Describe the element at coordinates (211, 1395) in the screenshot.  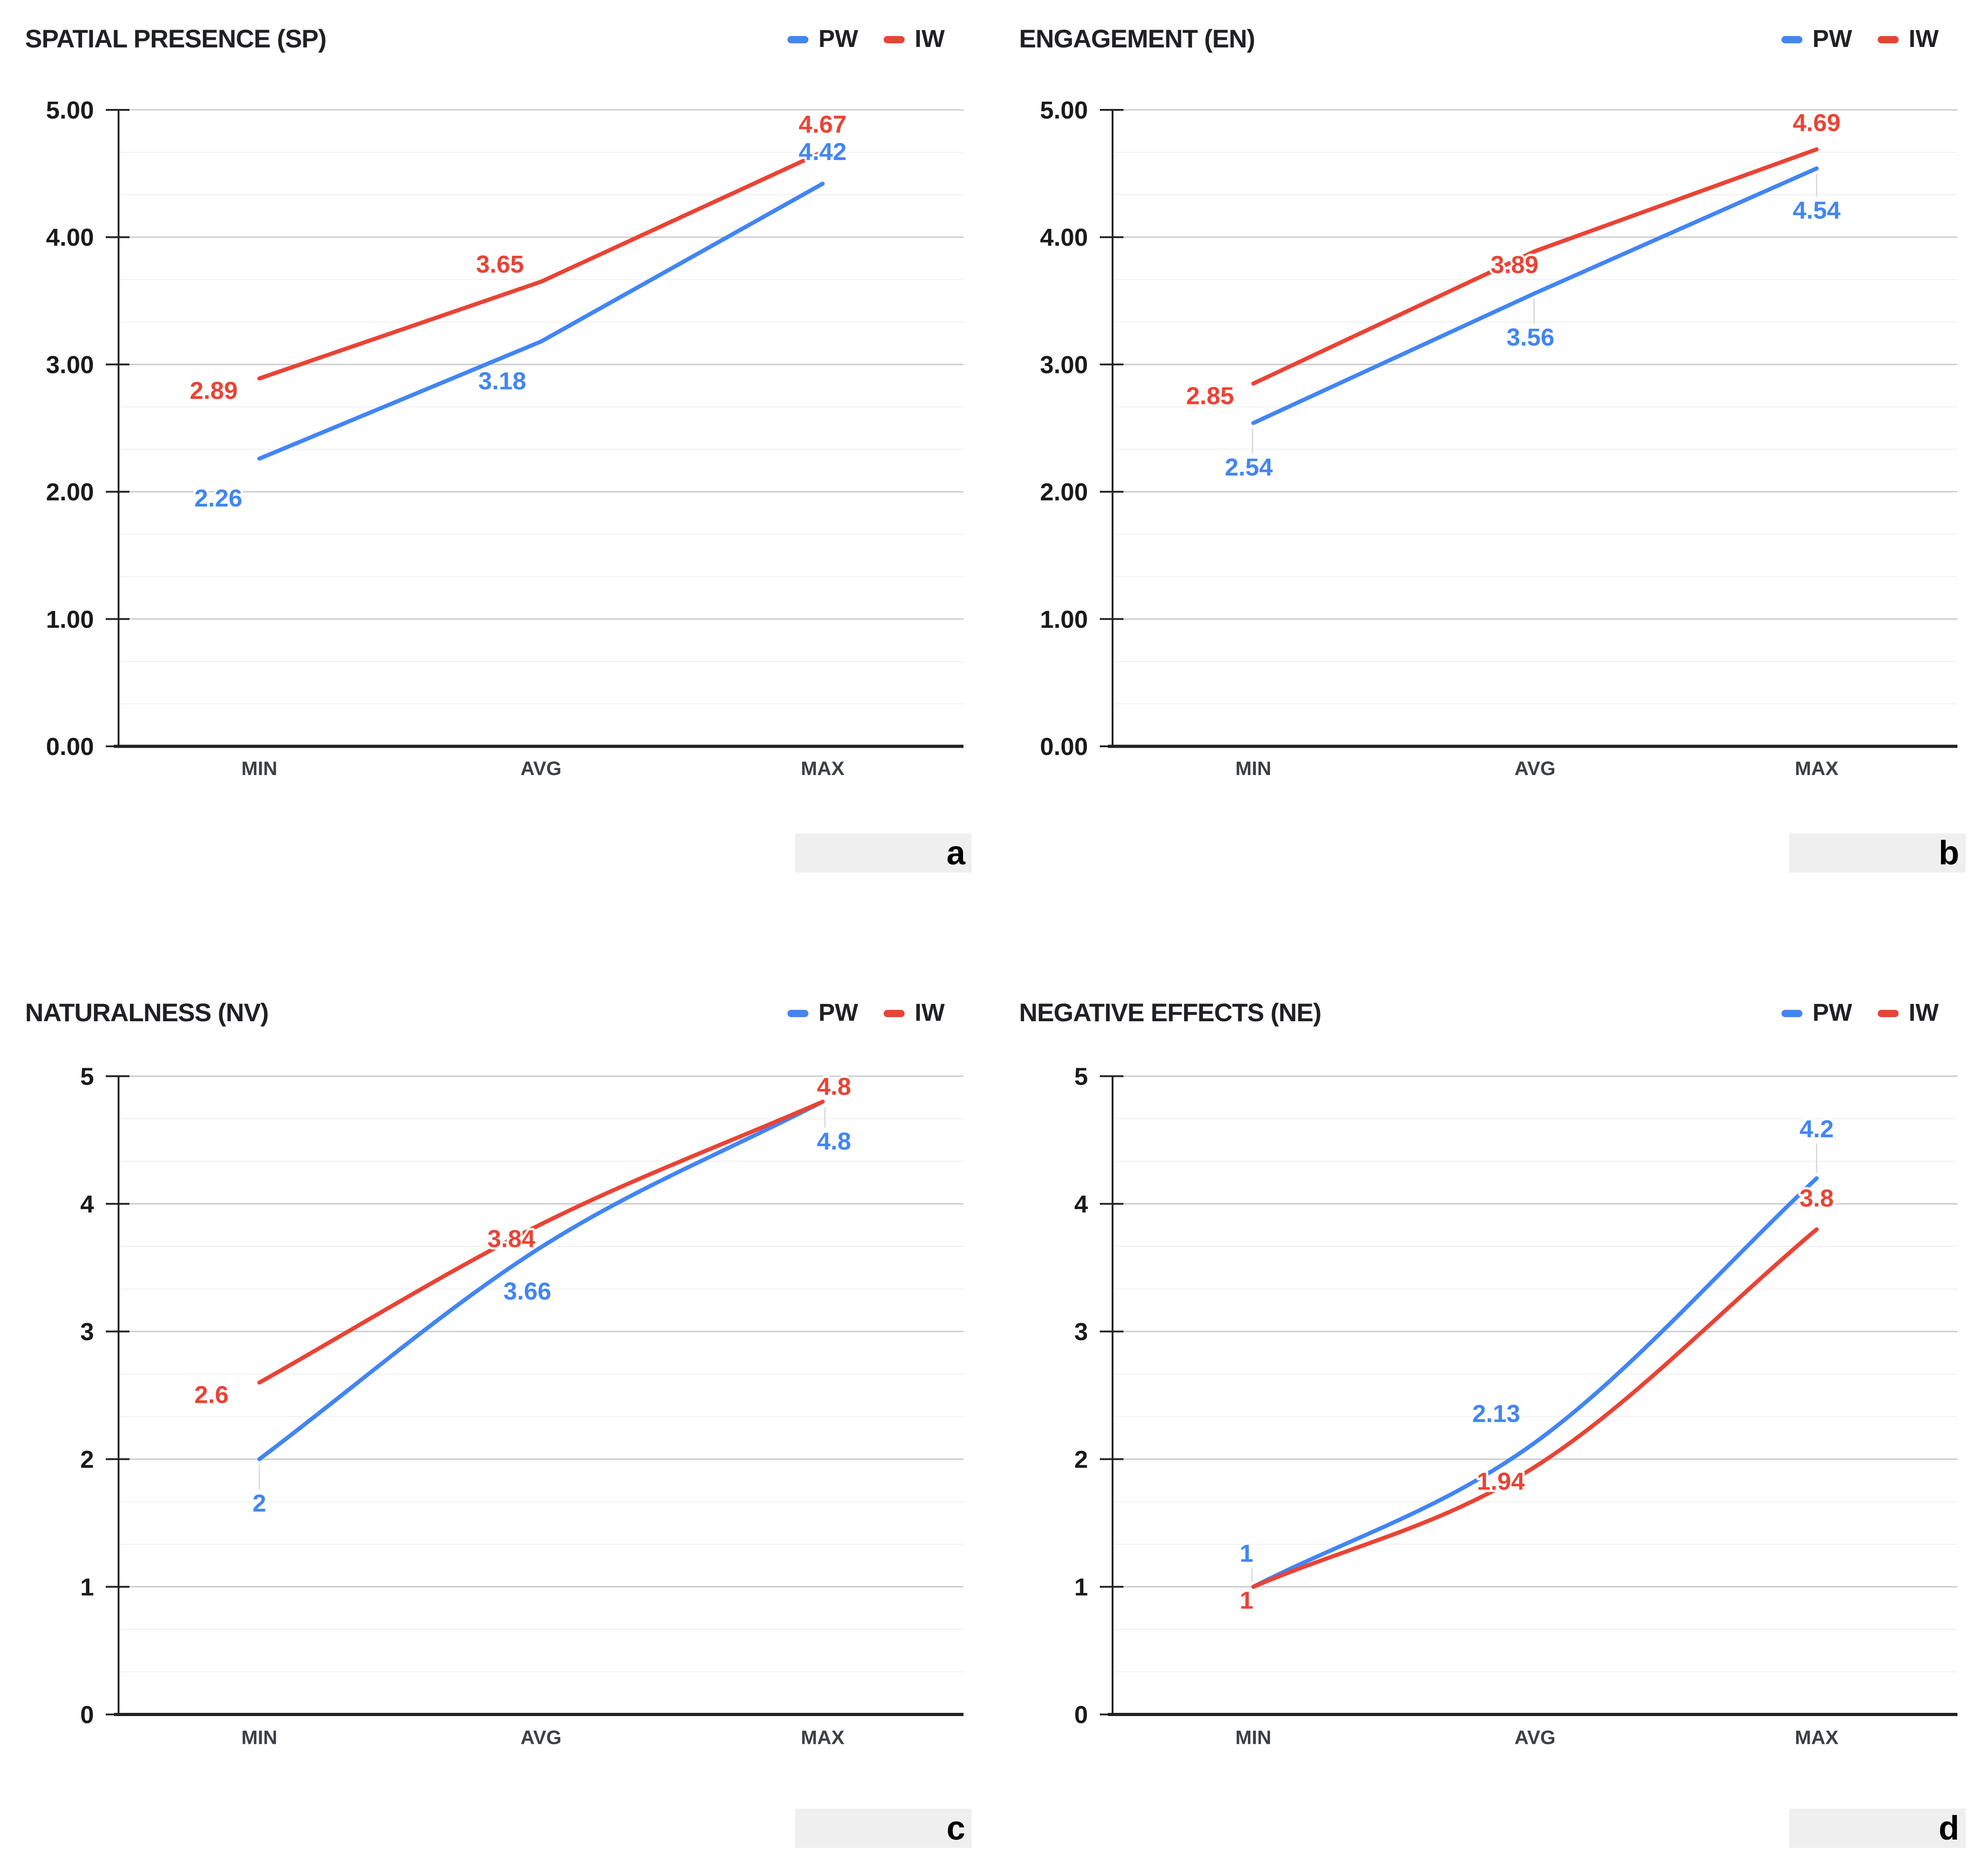
I see `data-label-iw: 2.6` at that location.